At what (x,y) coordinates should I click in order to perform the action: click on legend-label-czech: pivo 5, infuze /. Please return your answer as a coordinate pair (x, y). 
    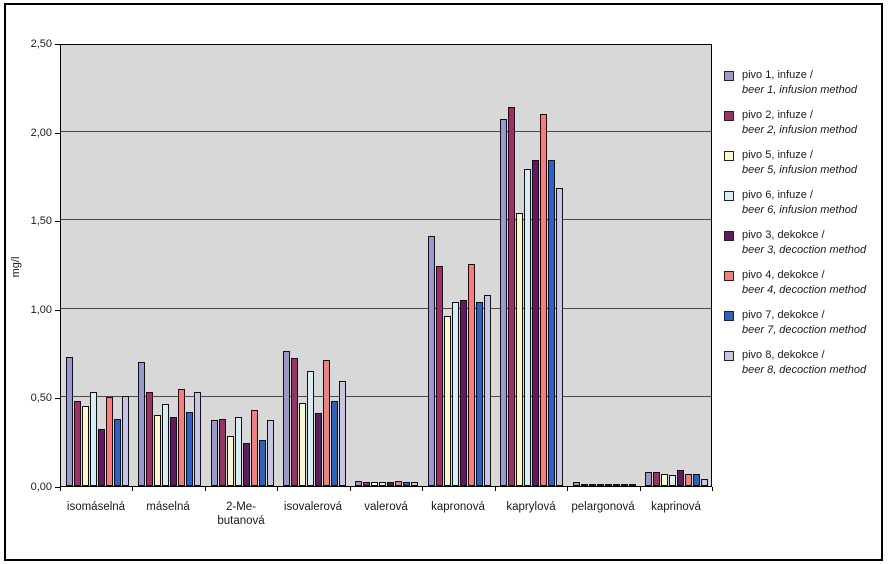
    Looking at the image, I should click on (777, 155).